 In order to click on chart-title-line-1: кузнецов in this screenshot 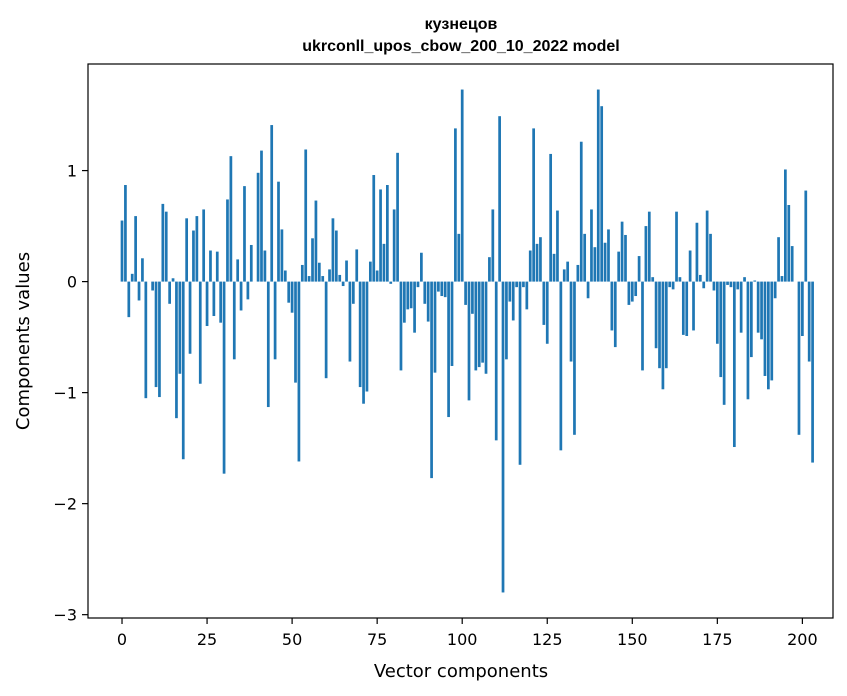, I will do `click(461, 24)`.